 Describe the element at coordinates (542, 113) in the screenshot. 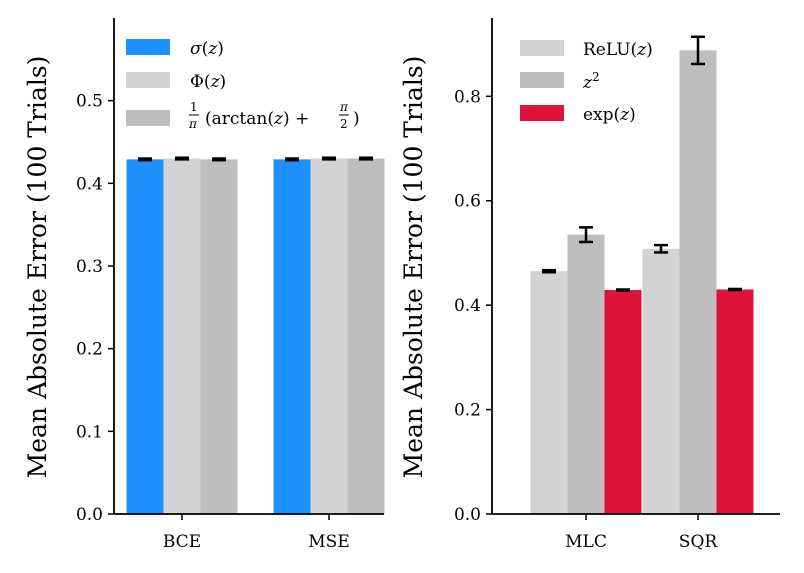

I see `legend-swatch-exp` at that location.